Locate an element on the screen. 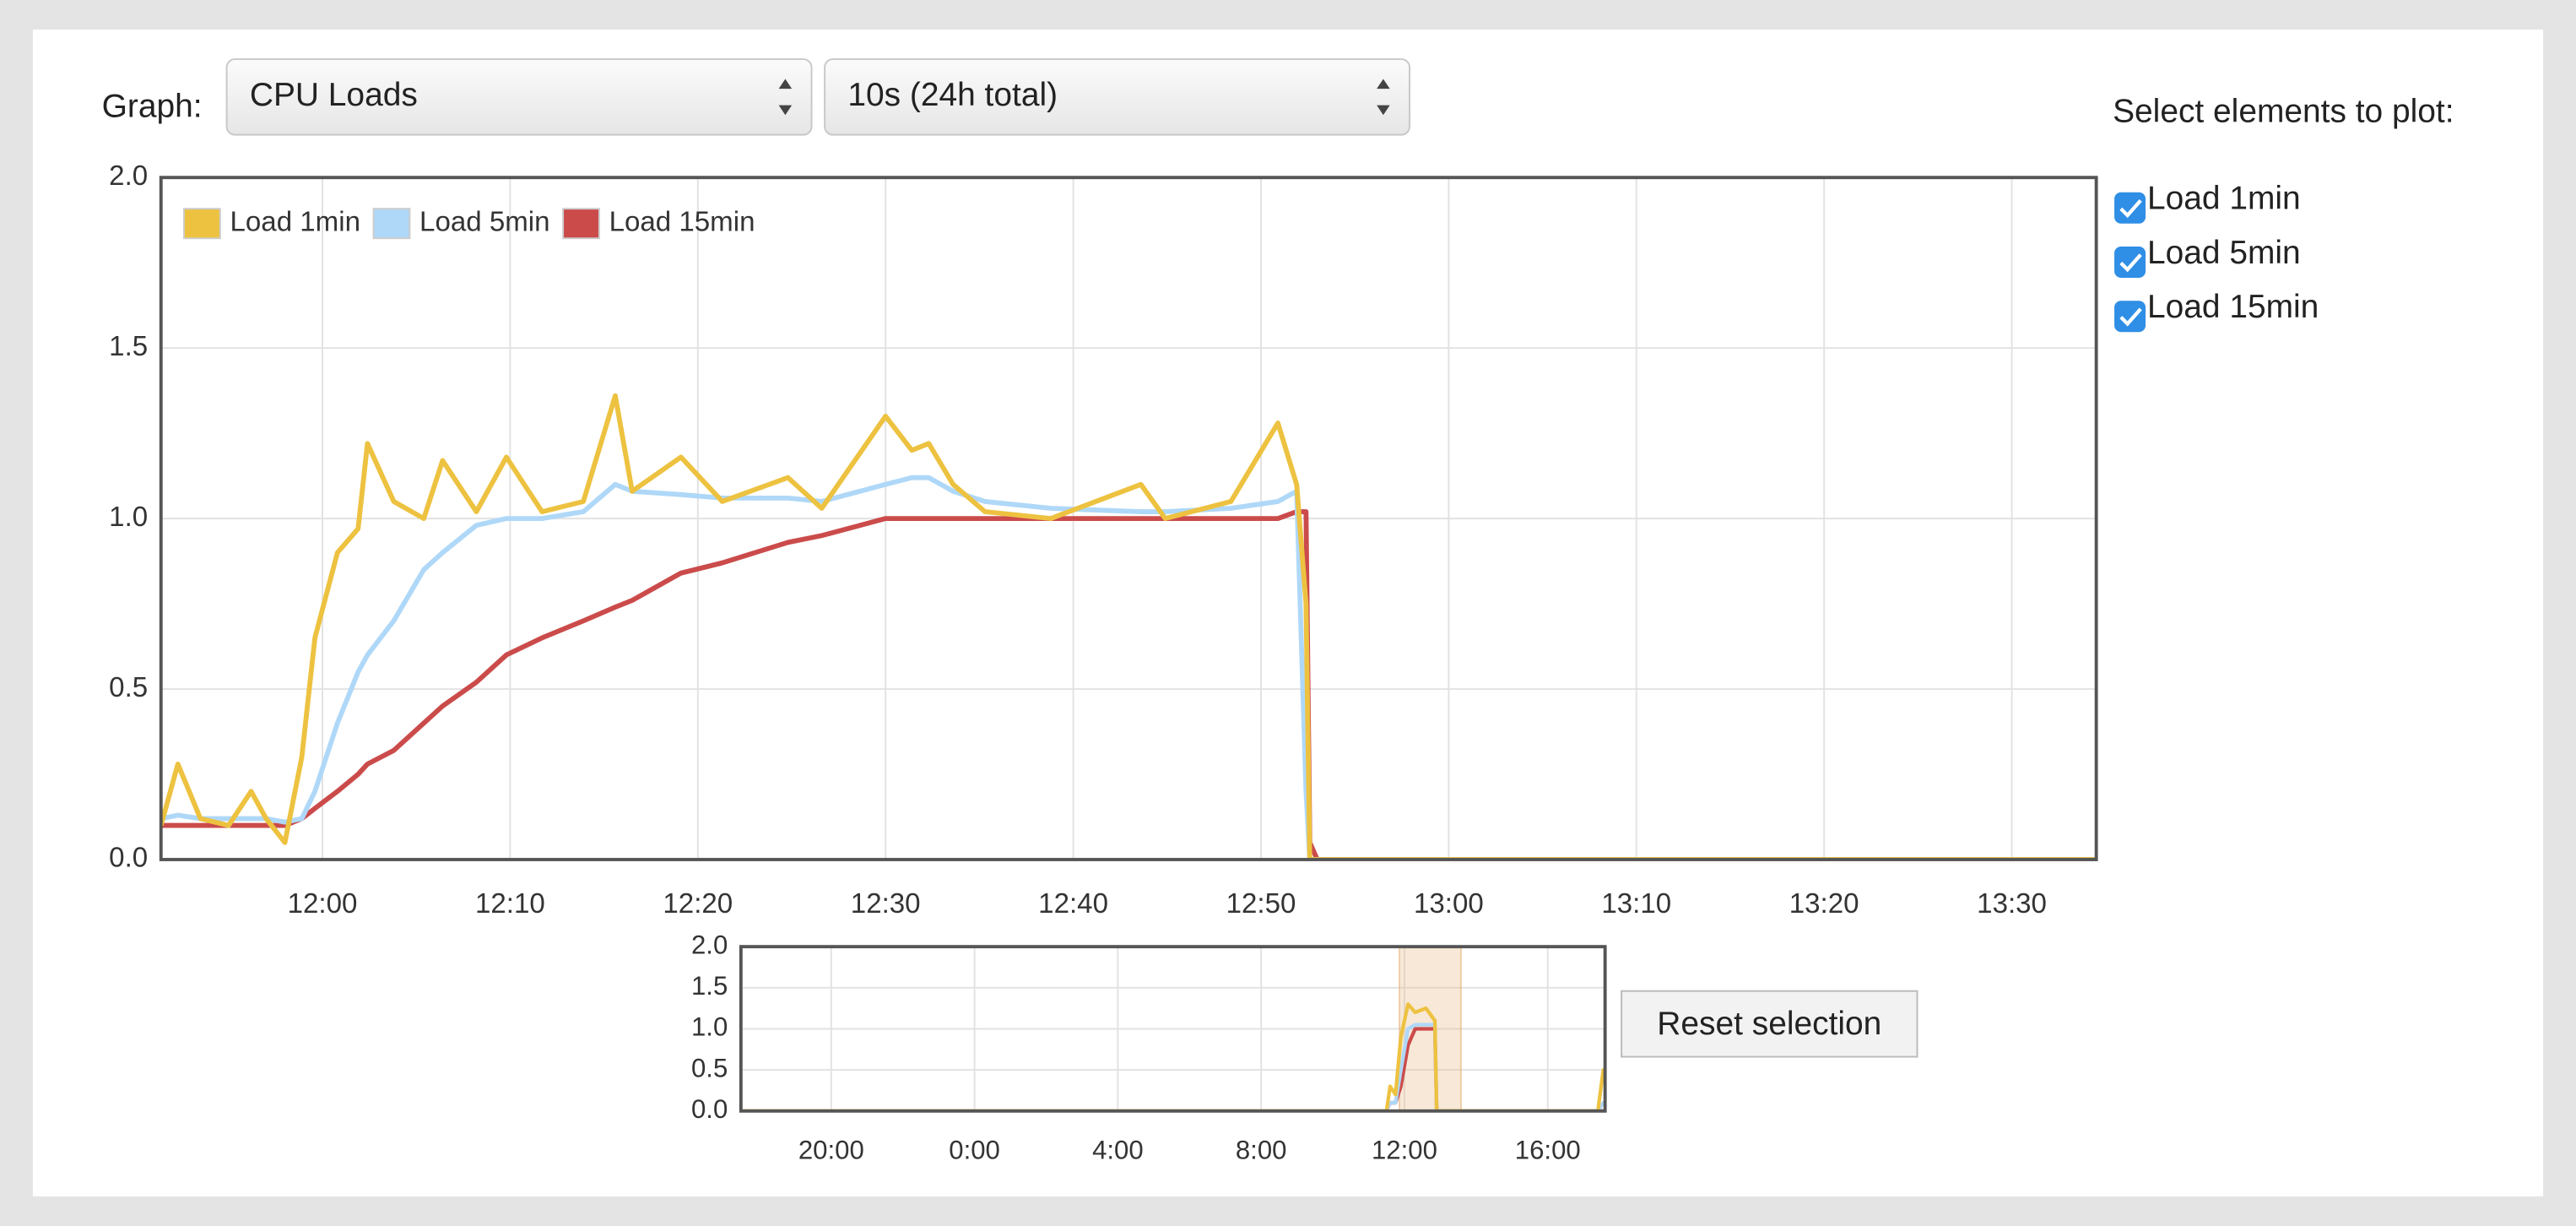 The height and width of the screenshot is (1226, 2576). x-tick-label: 16:00 is located at coordinates (1548, 1151).